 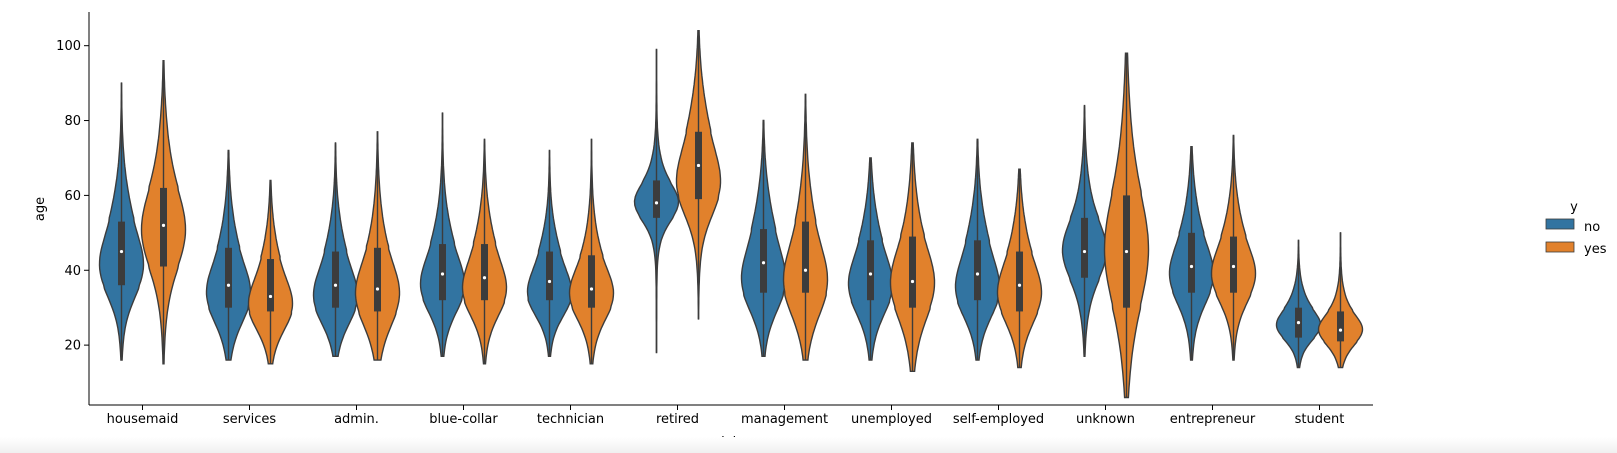 I want to click on y-tick-label-100: 100, so click(x=68, y=46).